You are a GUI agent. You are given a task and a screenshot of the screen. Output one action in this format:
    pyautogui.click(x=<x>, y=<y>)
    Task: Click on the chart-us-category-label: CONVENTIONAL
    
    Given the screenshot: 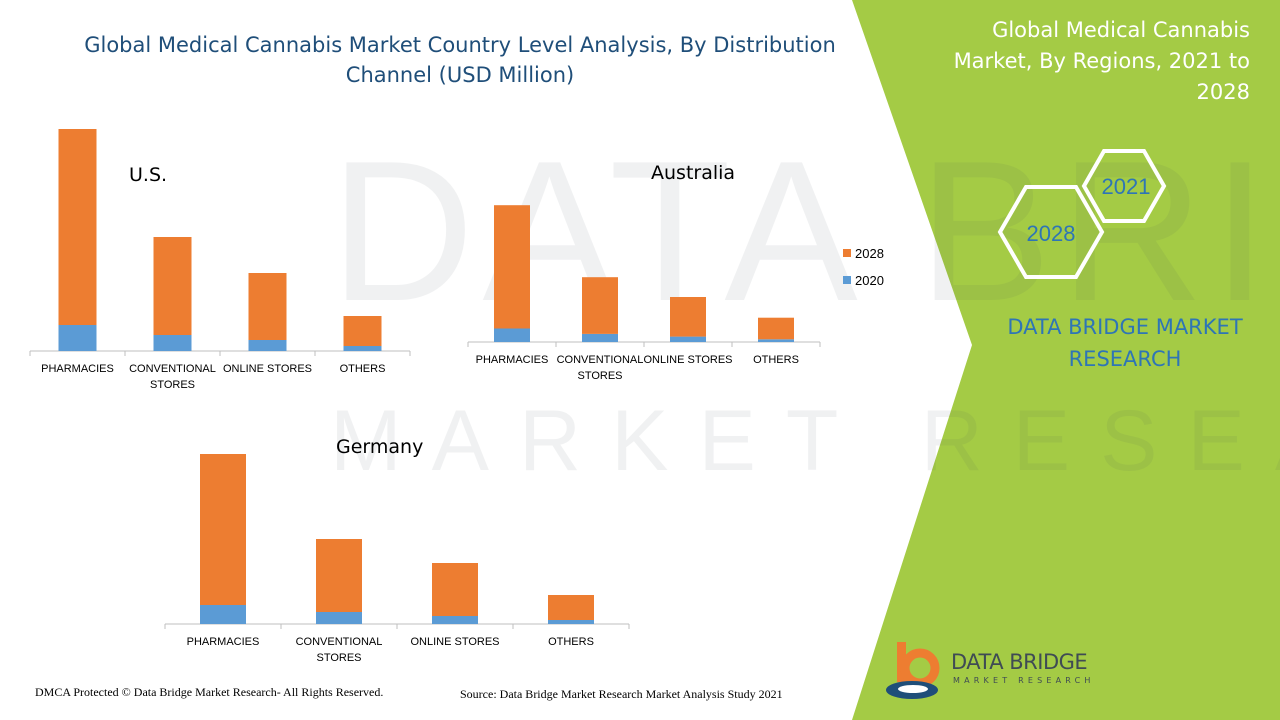 What is the action you would take?
    pyautogui.click(x=172, y=369)
    